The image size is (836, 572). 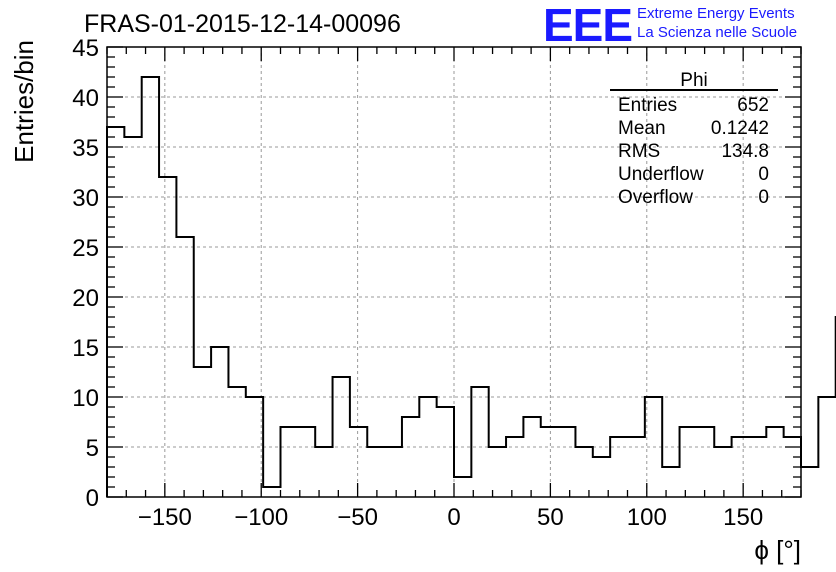 I want to click on x-axis-label: ϕ [°], so click(x=777, y=550).